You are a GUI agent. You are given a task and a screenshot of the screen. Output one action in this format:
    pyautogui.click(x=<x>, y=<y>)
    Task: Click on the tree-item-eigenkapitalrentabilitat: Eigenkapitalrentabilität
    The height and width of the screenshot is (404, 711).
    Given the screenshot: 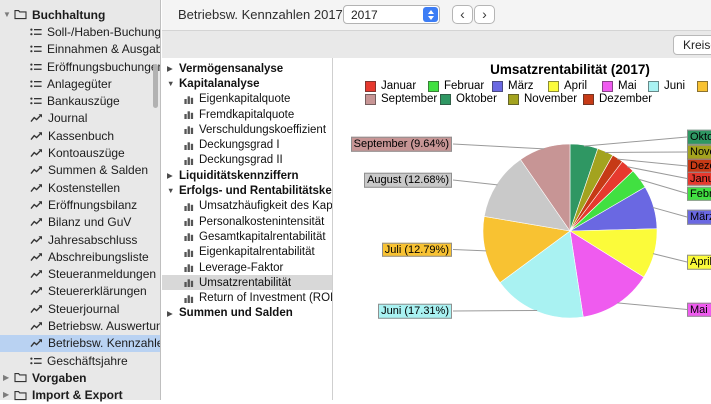 What is the action you would take?
    pyautogui.click(x=247, y=252)
    